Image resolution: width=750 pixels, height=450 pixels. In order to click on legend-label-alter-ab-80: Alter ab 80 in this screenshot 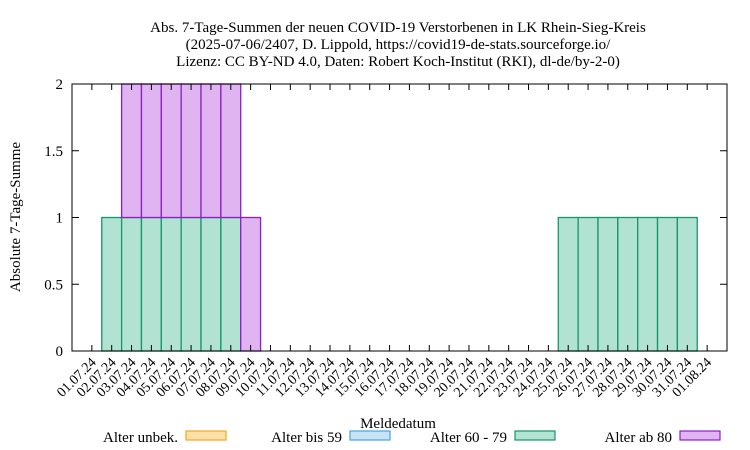, I will do `click(638, 438)`.